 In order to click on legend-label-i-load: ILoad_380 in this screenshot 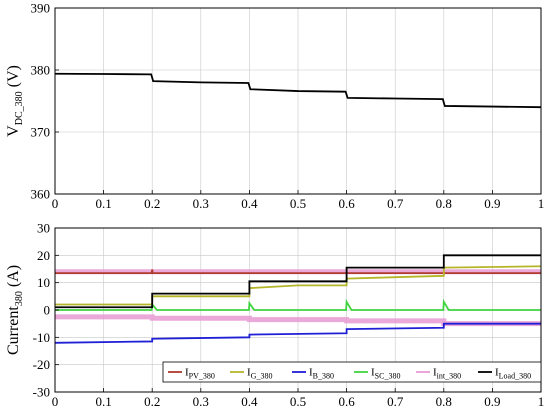, I will do `click(513, 374)`.